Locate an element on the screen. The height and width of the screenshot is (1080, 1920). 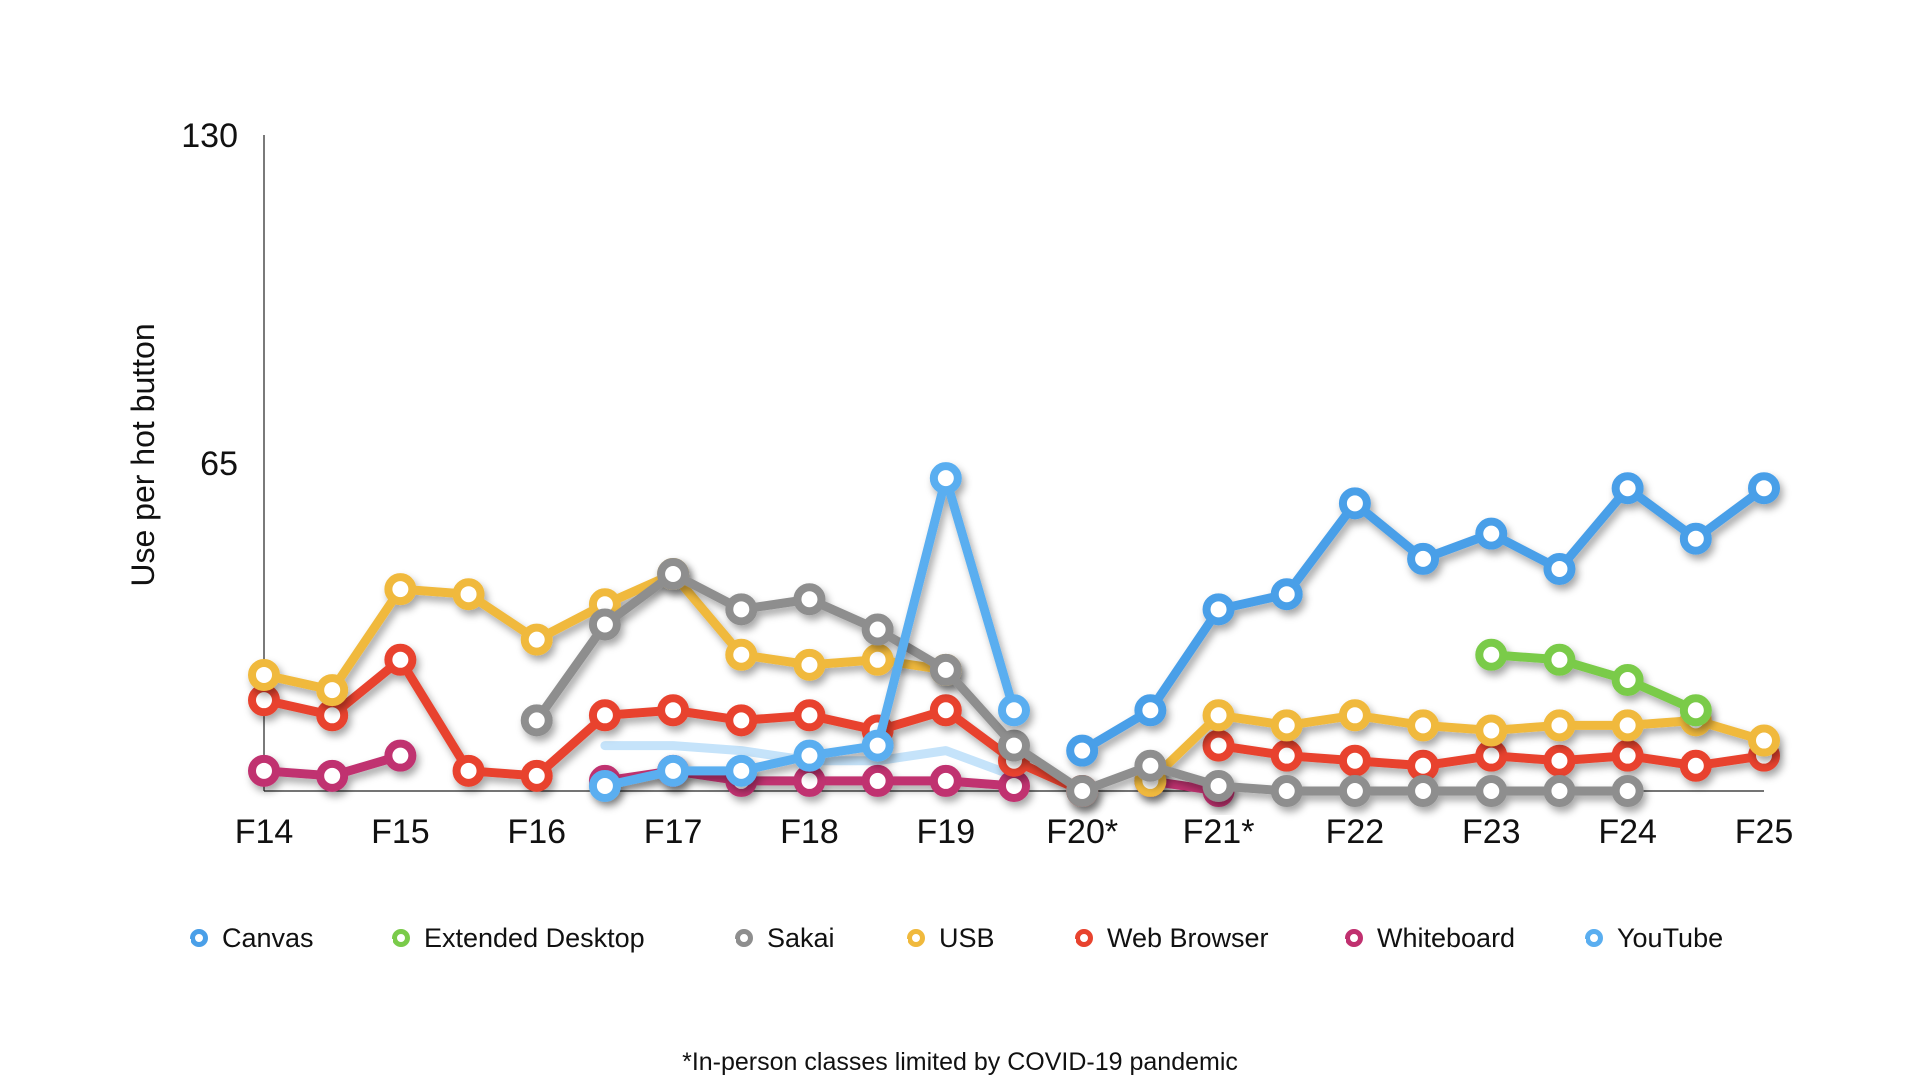
series-web-browser is located at coordinates (1014, 725).